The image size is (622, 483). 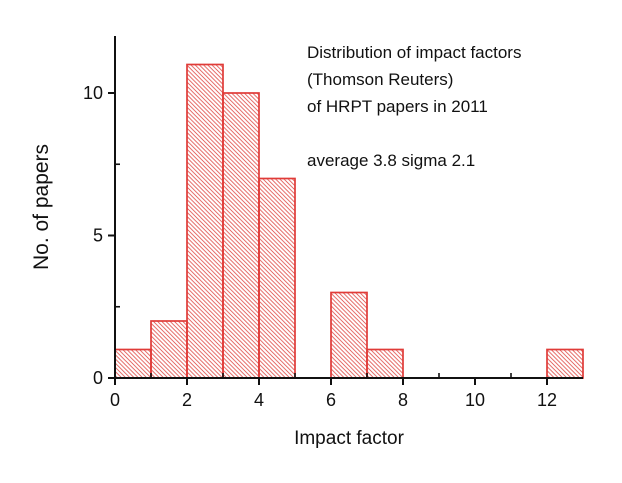 I want to click on annotation-stats: average 3.8 sigma 2.1, so click(x=391, y=160).